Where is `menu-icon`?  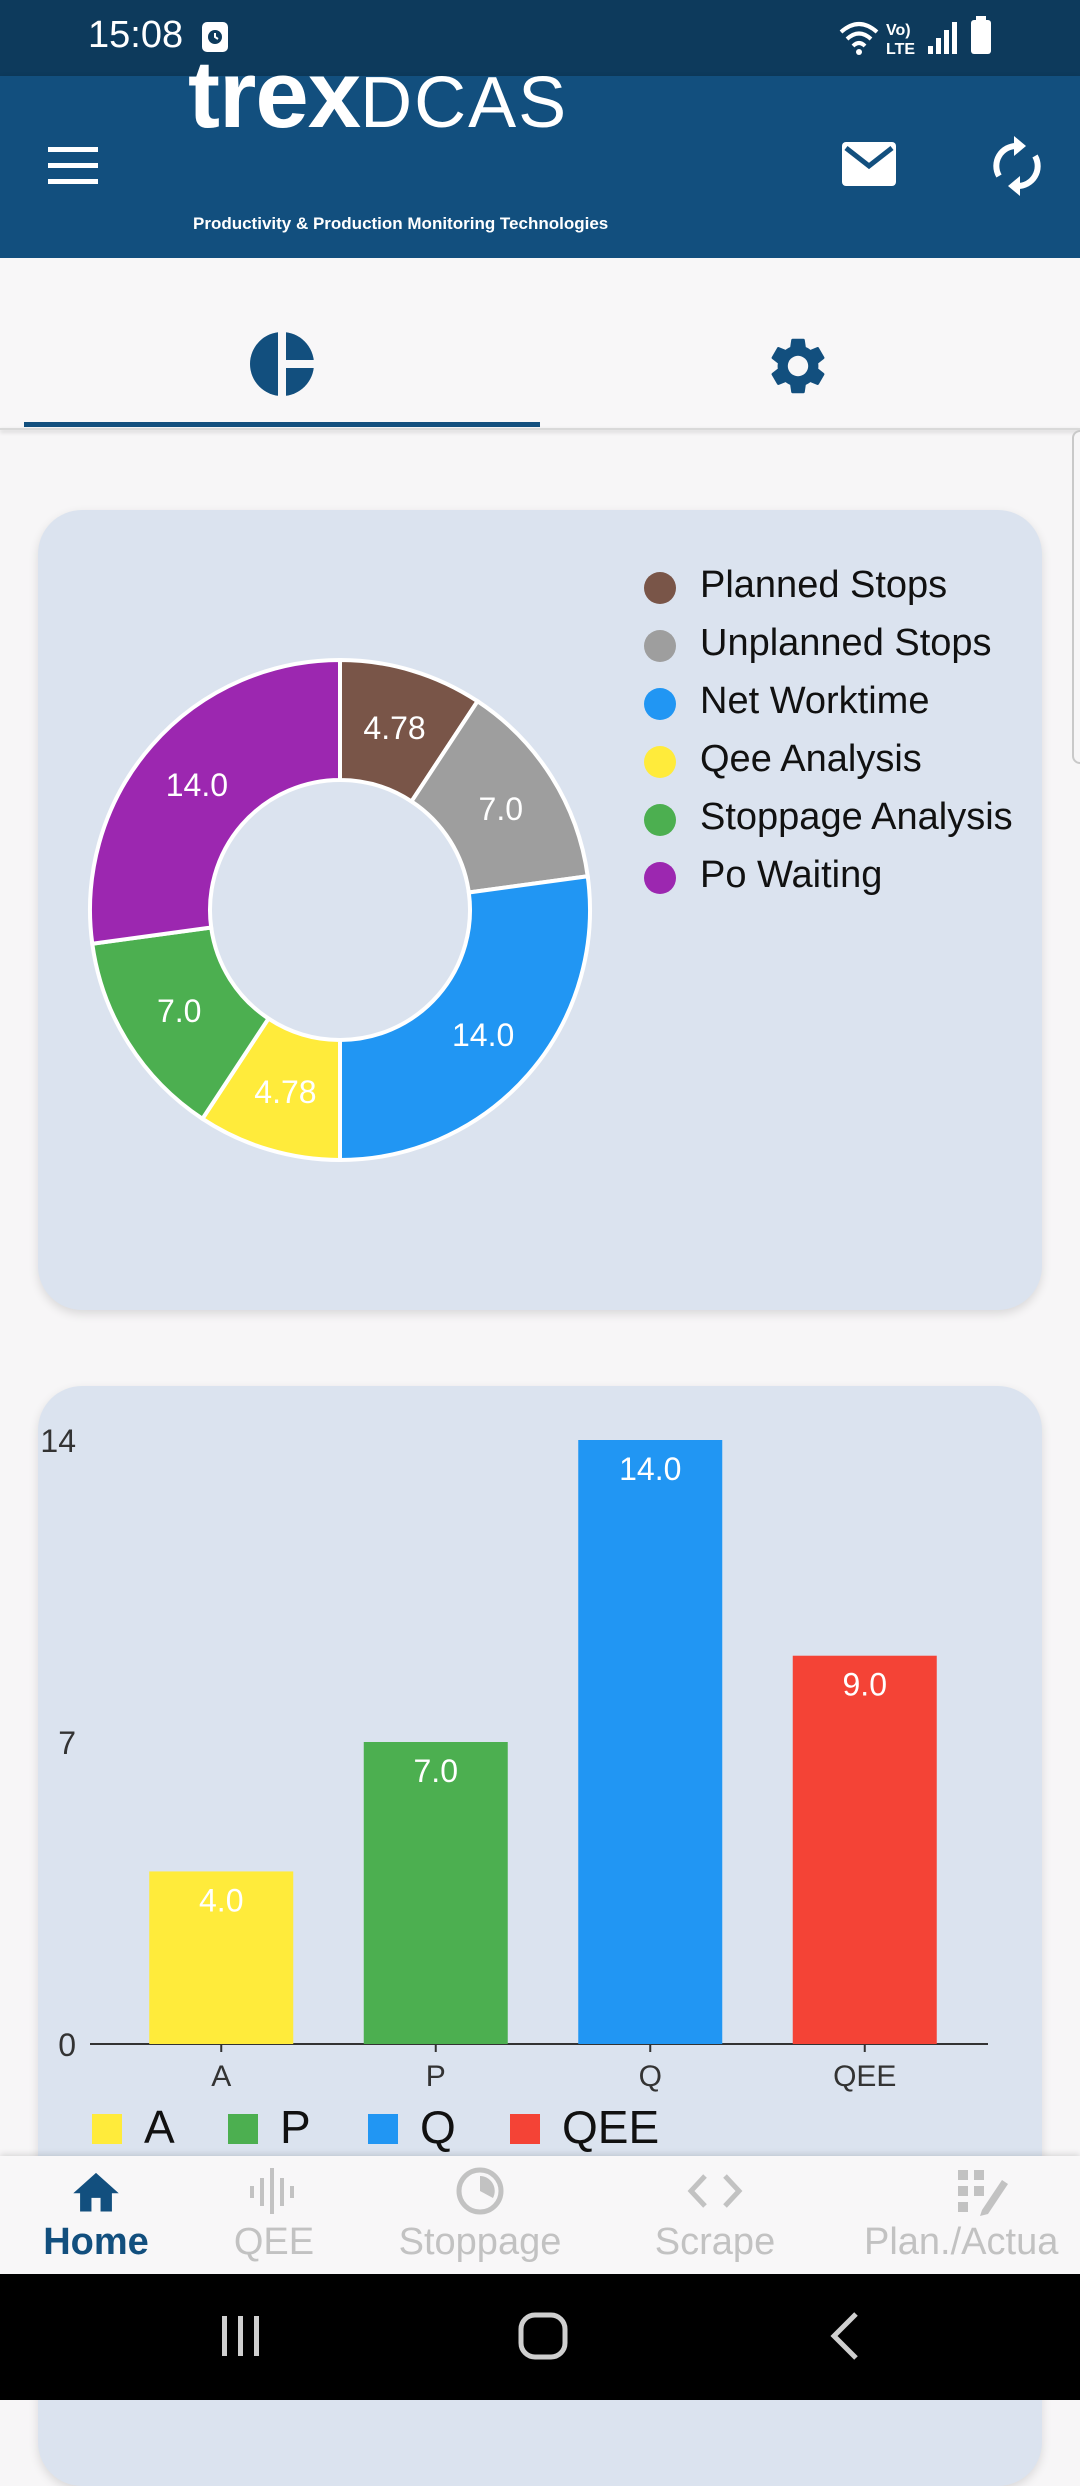 menu-icon is located at coordinates (73, 166).